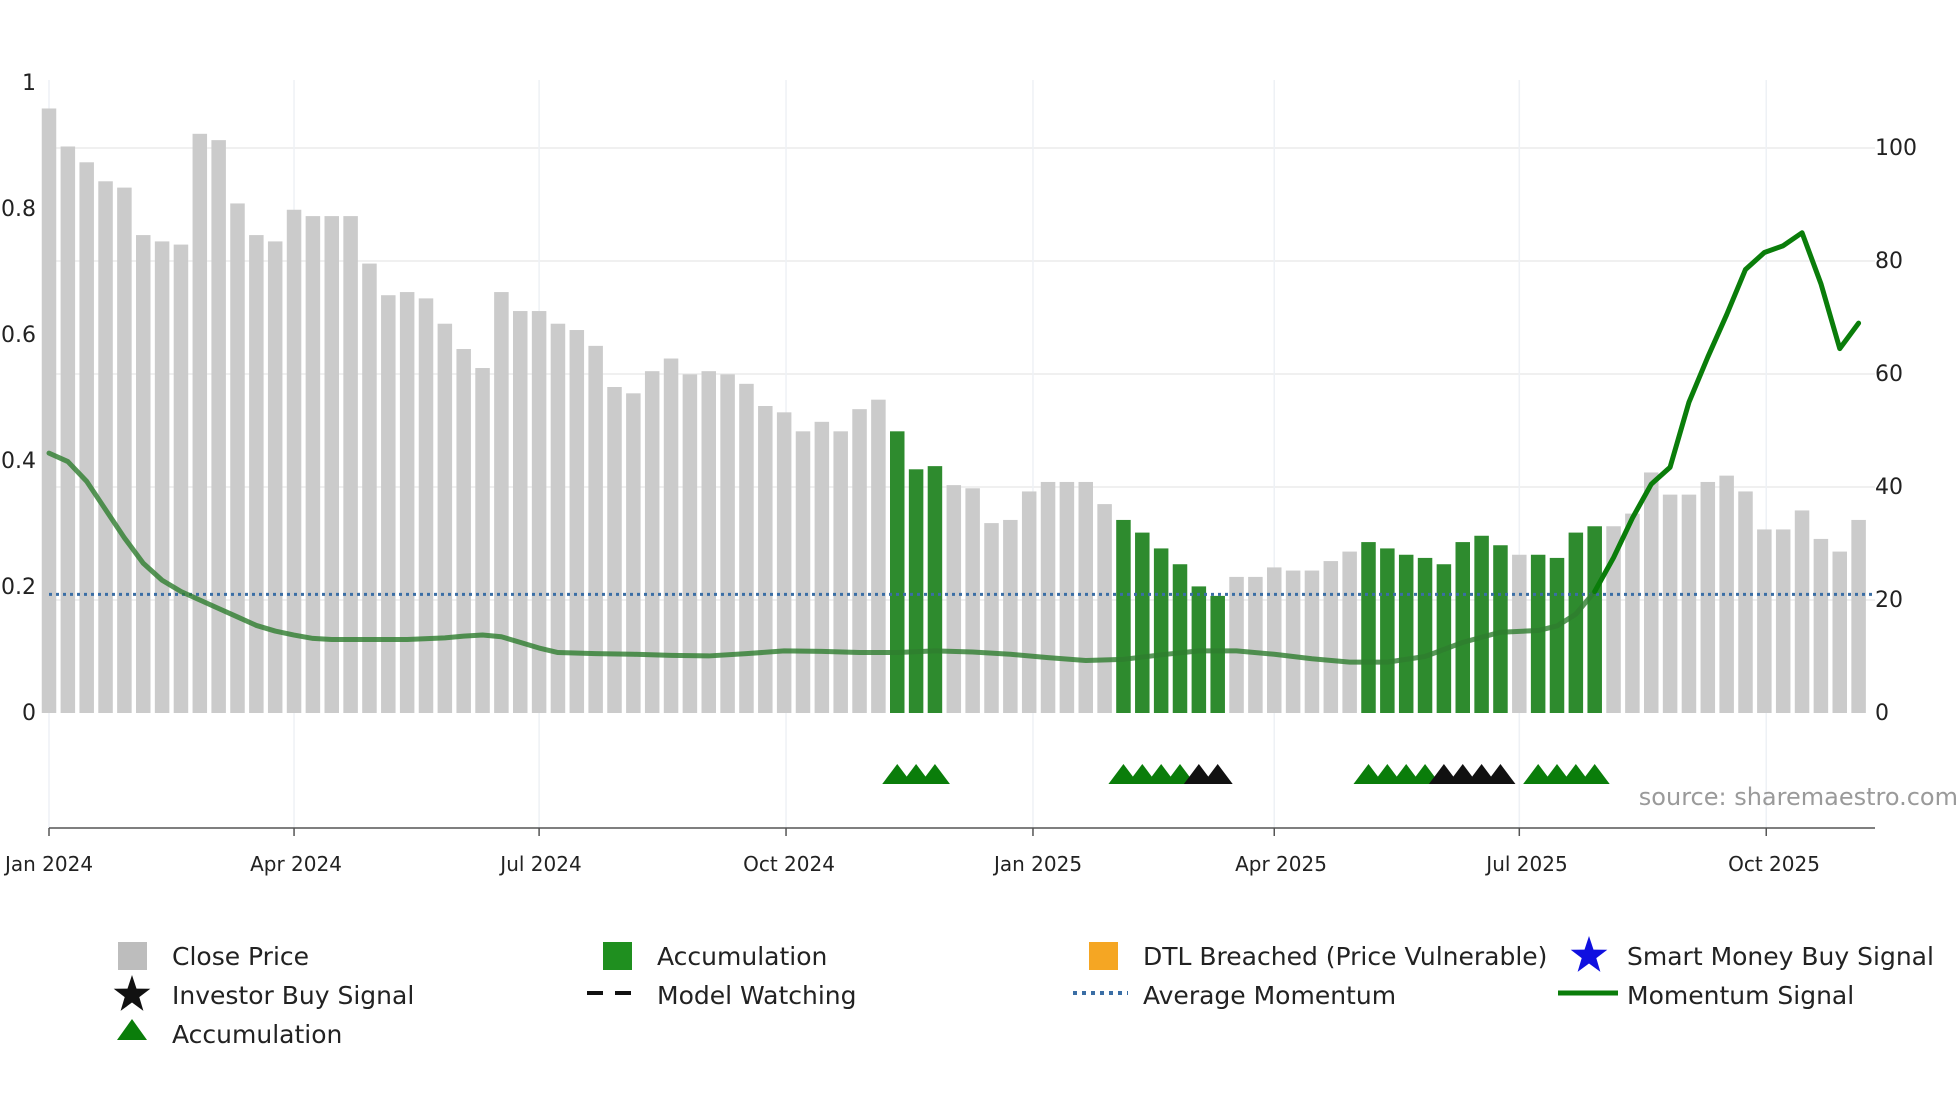 This screenshot has height=1106, width=1960. I want to click on x-tick-label: Jan 2025, so click(1037, 864).